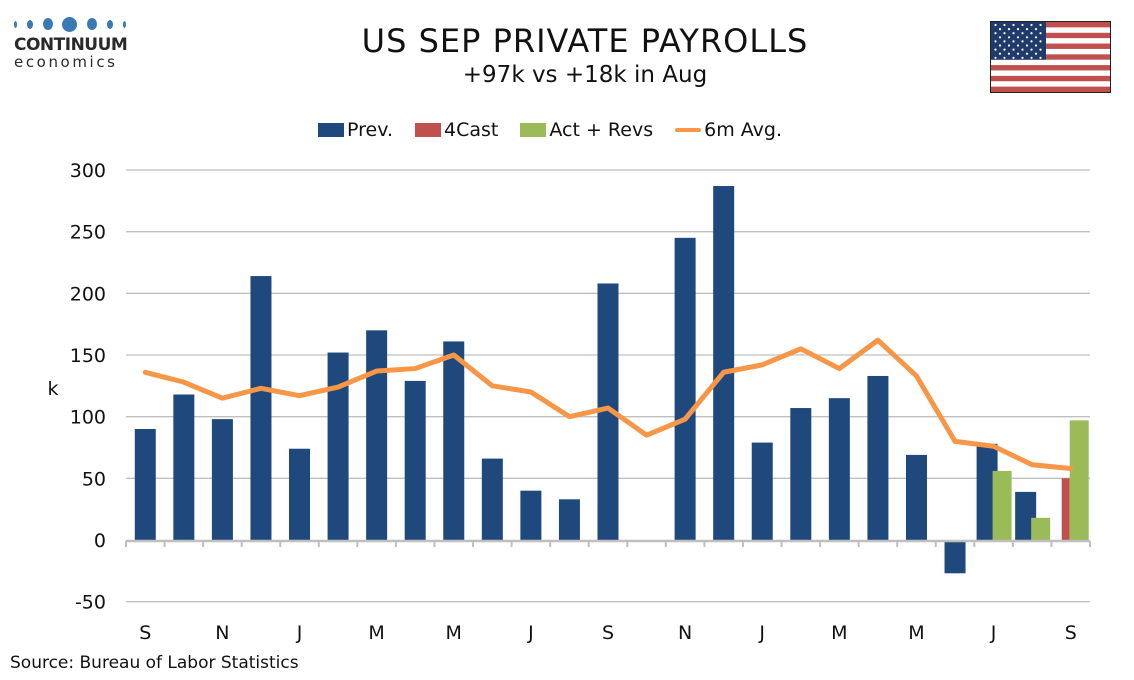 The width and height of the screenshot is (1134, 680). What do you see at coordinates (88, 233) in the screenshot?
I see `y-tick-label: 250` at bounding box center [88, 233].